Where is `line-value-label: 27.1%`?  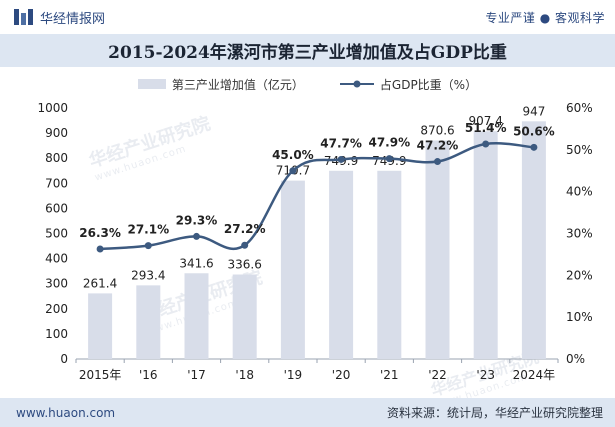
line-value-label: 27.1% is located at coordinates (148, 230).